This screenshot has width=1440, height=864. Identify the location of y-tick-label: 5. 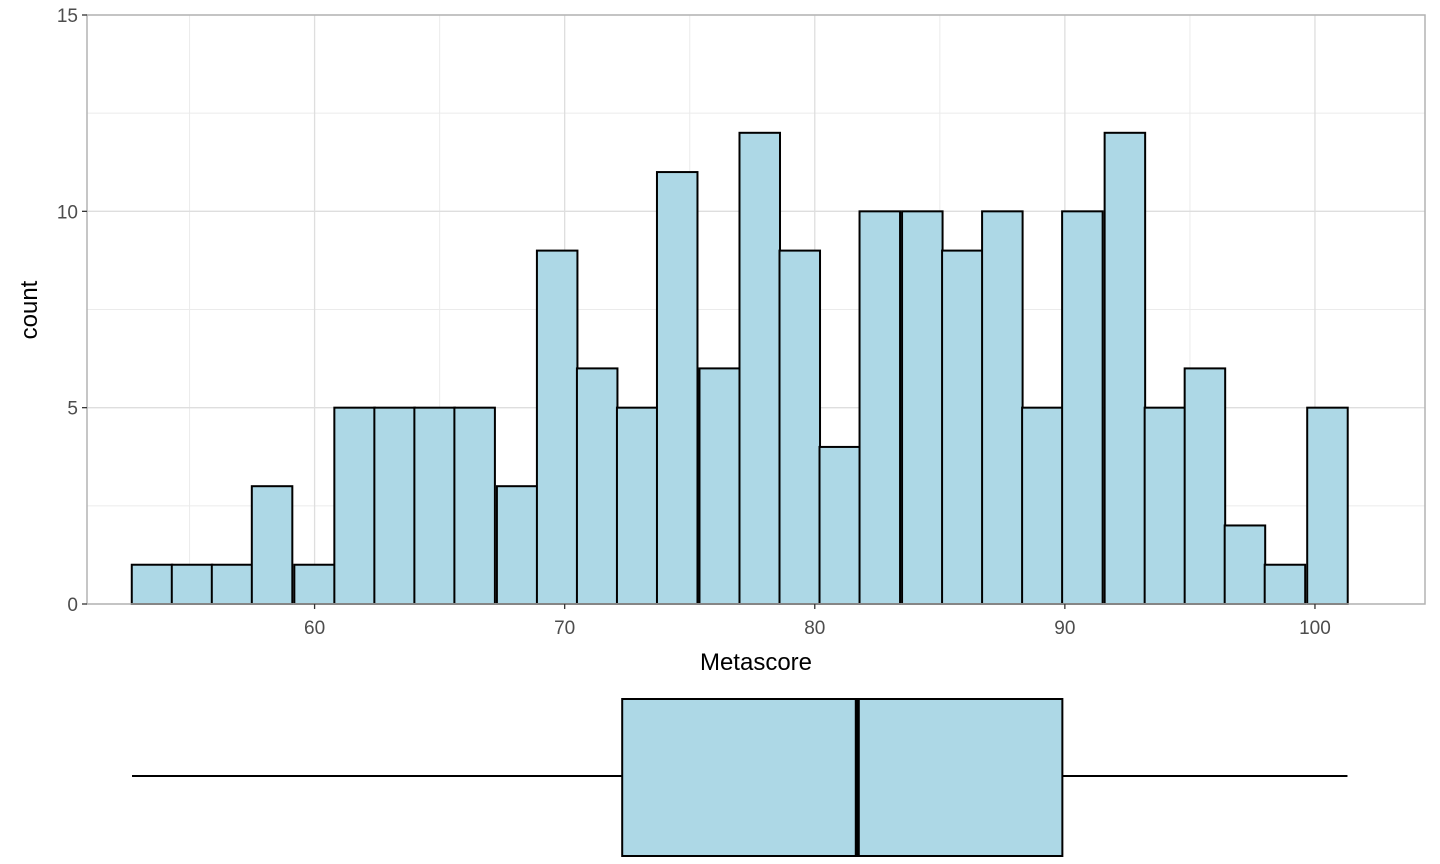
(72, 409).